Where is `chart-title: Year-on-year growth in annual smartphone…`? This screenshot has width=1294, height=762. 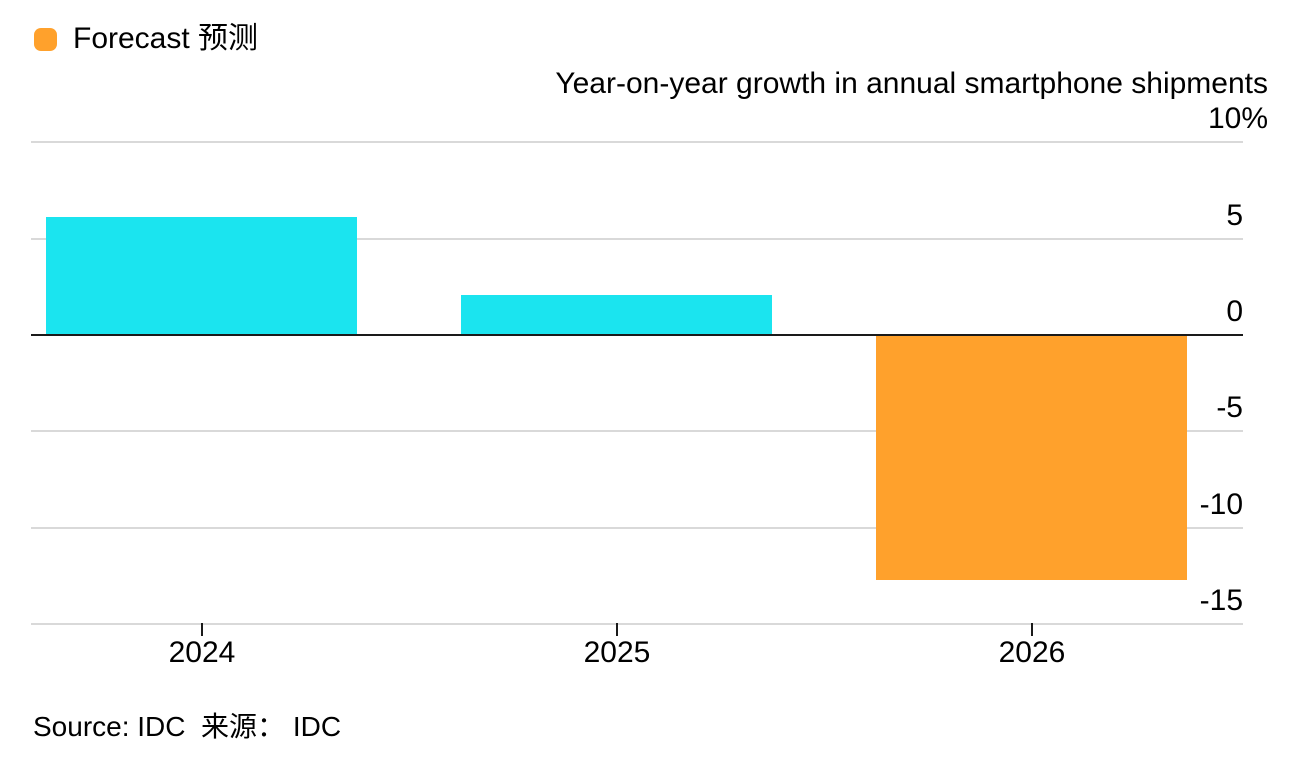 chart-title: Year-on-year growth in annual smartphone… is located at coordinates (911, 83).